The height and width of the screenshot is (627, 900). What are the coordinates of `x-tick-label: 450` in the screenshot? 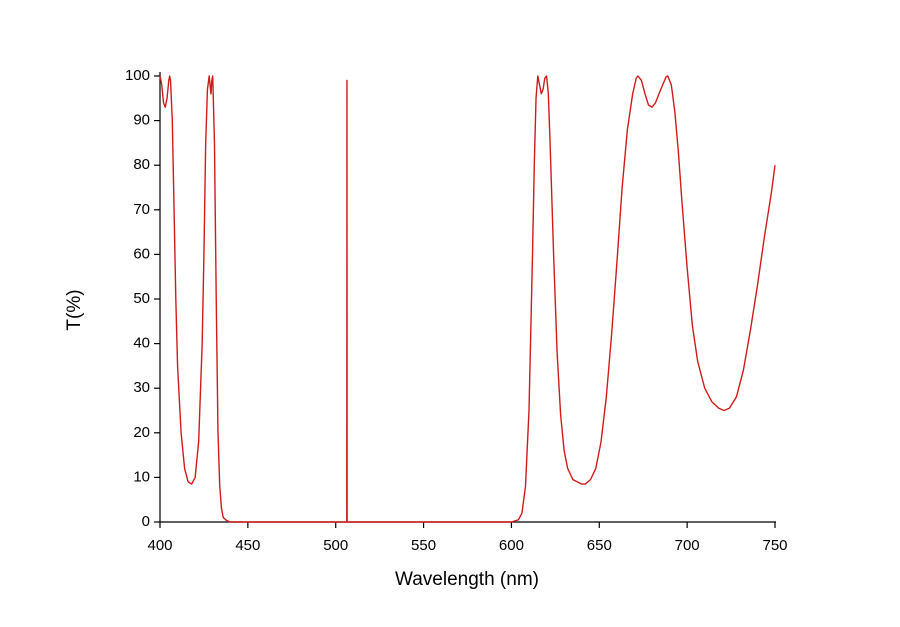 It's located at (247, 545).